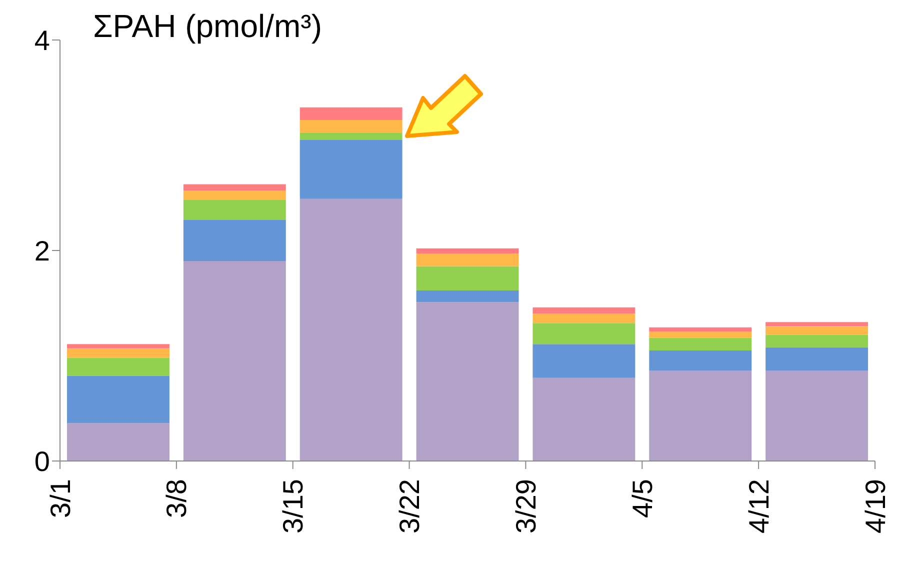 This screenshot has height=573, width=905. What do you see at coordinates (410, 506) in the screenshot?
I see `x-tick-label: 3/22` at bounding box center [410, 506].